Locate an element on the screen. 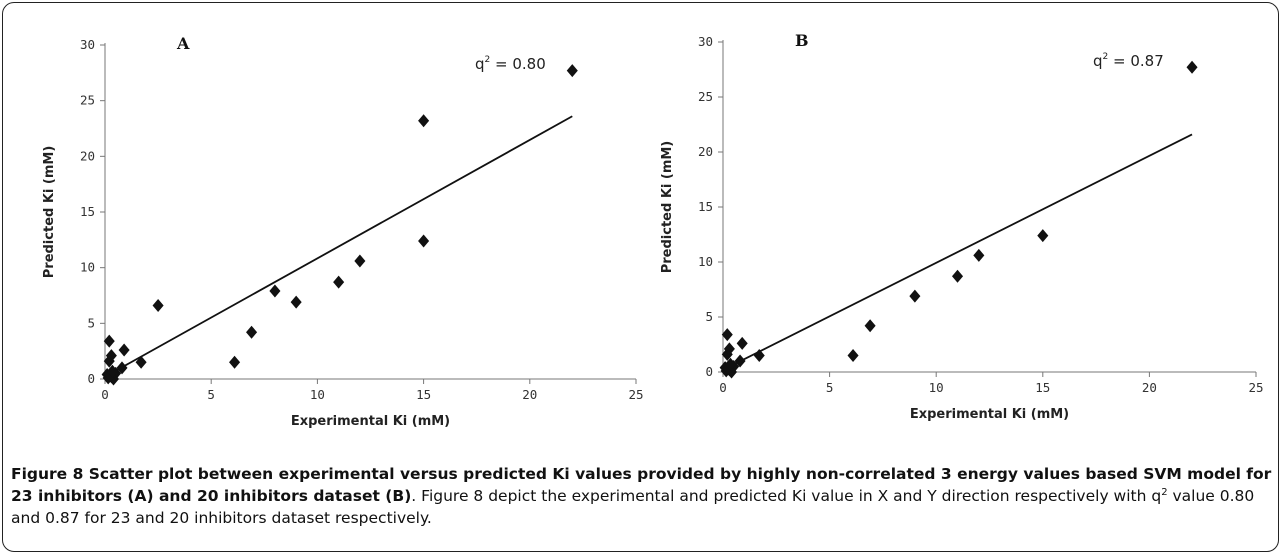  q2-annotation: q2 = 0.87 is located at coordinates (1128, 61).